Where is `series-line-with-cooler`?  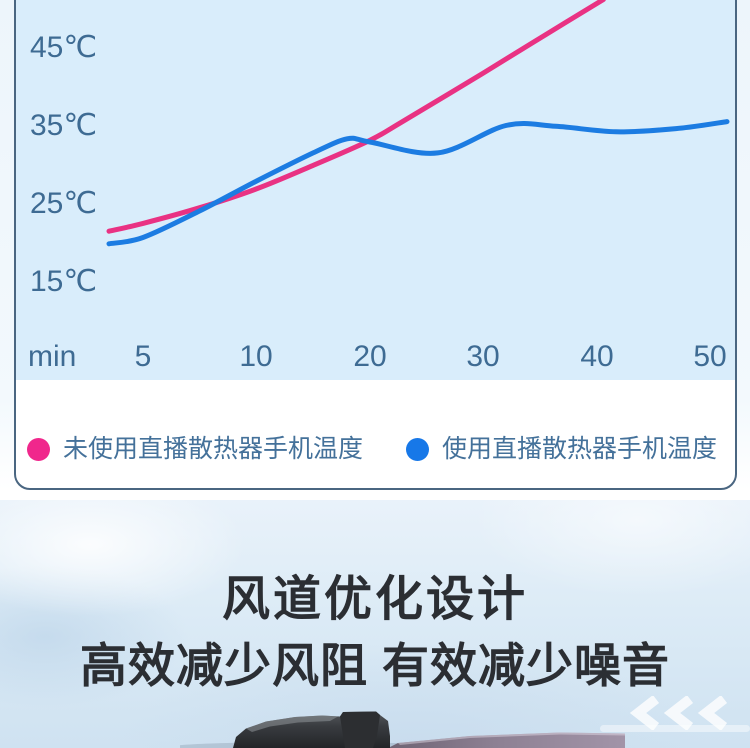
series-line-with-cooler is located at coordinates (418, 183).